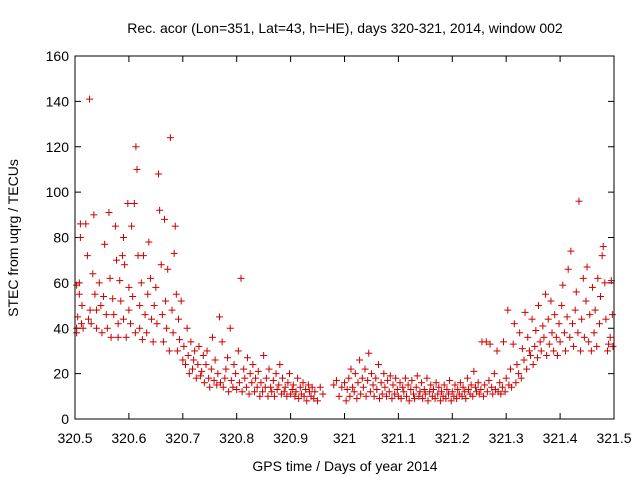 The height and width of the screenshot is (480, 640). What do you see at coordinates (58, 147) in the screenshot?
I see `y-tick-label: 120` at bounding box center [58, 147].